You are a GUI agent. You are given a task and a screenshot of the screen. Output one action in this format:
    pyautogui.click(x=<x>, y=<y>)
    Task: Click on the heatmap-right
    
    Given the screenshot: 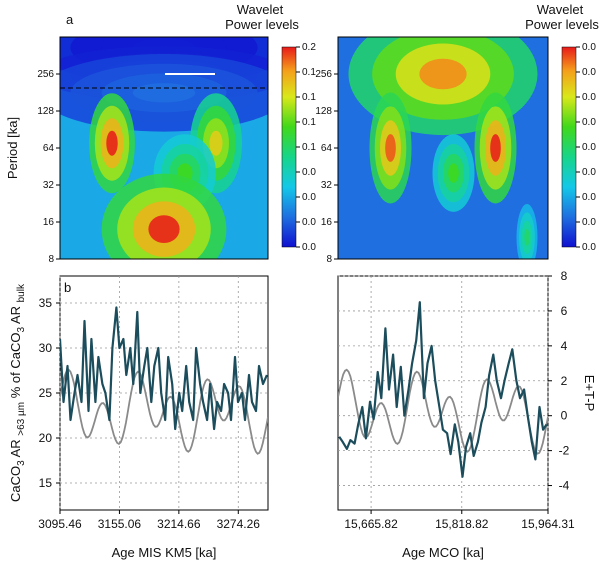 What is the action you would take?
    pyautogui.click(x=443, y=148)
    